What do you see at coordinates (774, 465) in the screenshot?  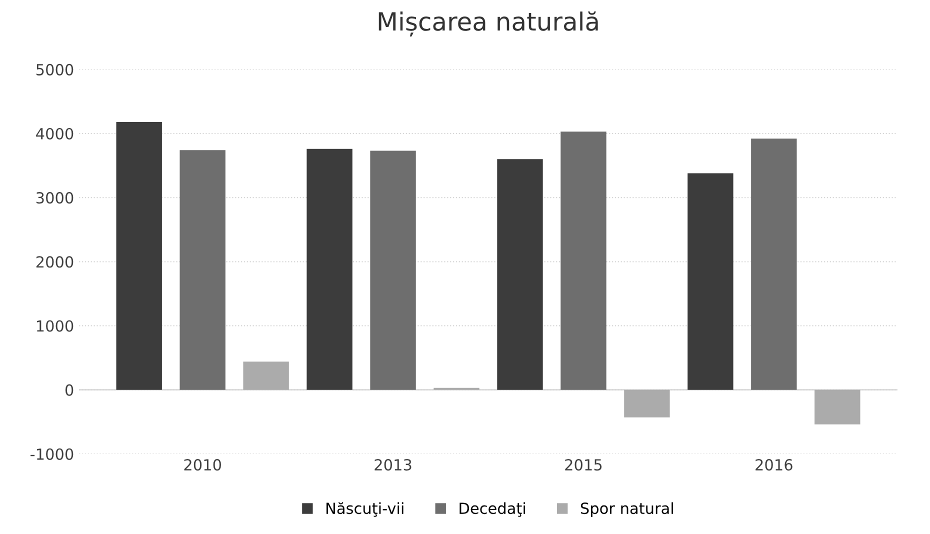 I see `x-tick-label: 2016` at bounding box center [774, 465].